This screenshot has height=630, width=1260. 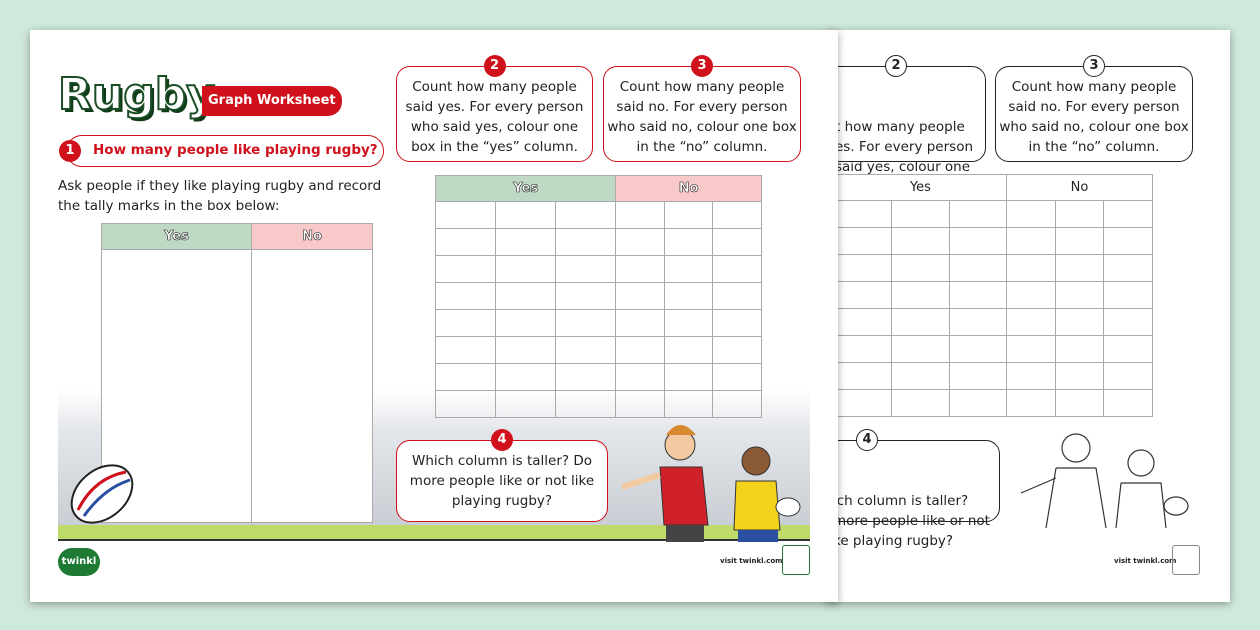 What do you see at coordinates (434, 533) in the screenshot?
I see `grass-strip` at bounding box center [434, 533].